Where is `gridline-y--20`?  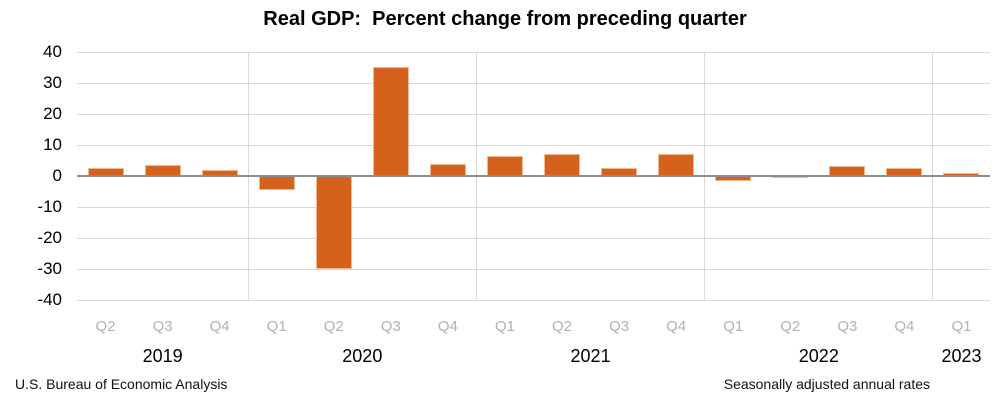
gridline-y--20 is located at coordinates (533, 238).